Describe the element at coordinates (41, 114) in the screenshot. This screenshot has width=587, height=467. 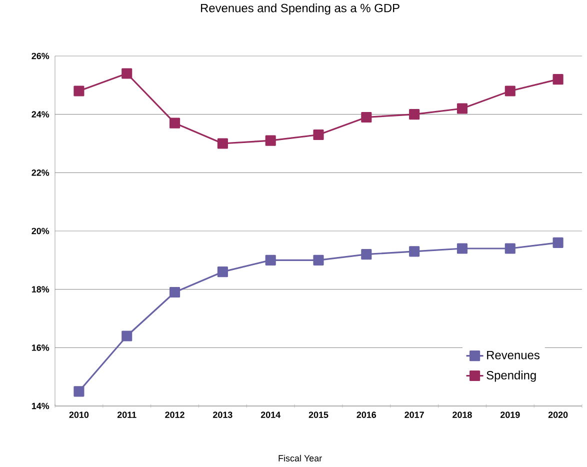
I see `y-tick-label: 24%` at that location.